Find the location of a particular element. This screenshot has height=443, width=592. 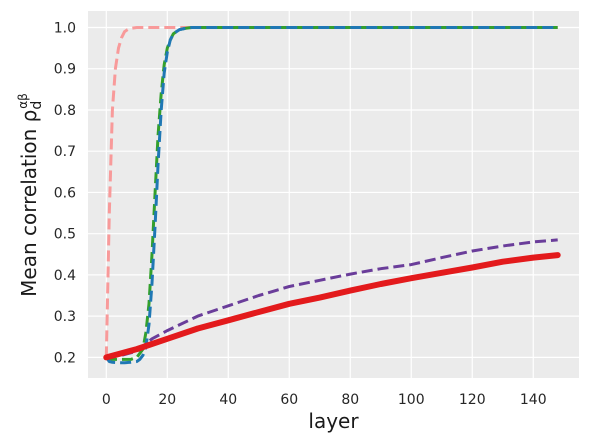

x-tick-label: 20 is located at coordinates (167, 400).